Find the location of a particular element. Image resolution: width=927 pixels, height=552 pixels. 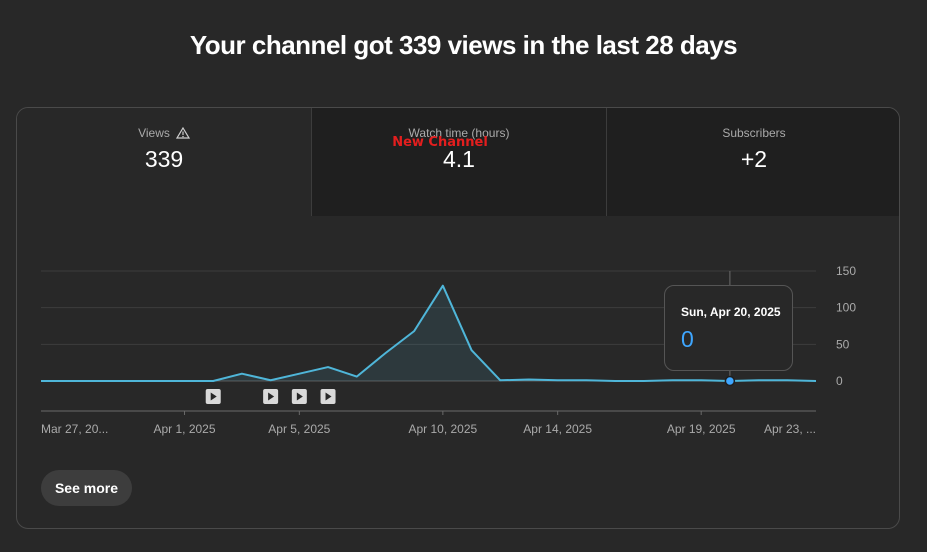

metric-tab-subscribers: Subscribers +2 is located at coordinates (753, 162).